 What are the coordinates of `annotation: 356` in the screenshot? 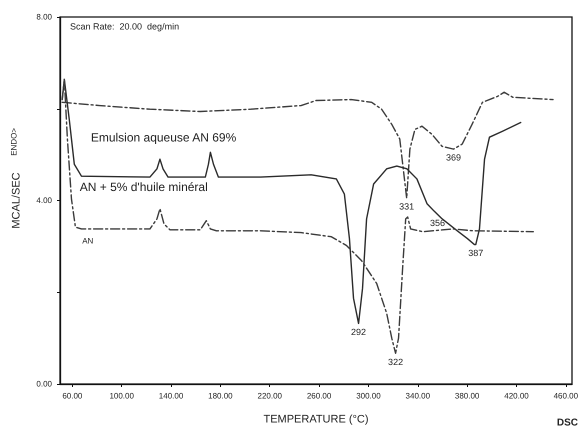 It's located at (438, 223).